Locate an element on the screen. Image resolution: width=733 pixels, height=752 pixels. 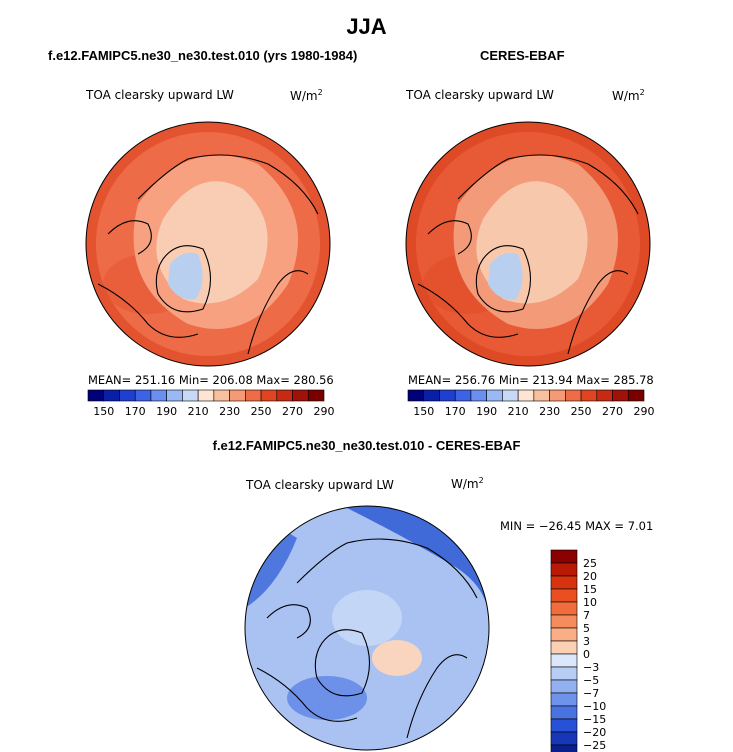
units-exponent: 2 is located at coordinates (320, 92).